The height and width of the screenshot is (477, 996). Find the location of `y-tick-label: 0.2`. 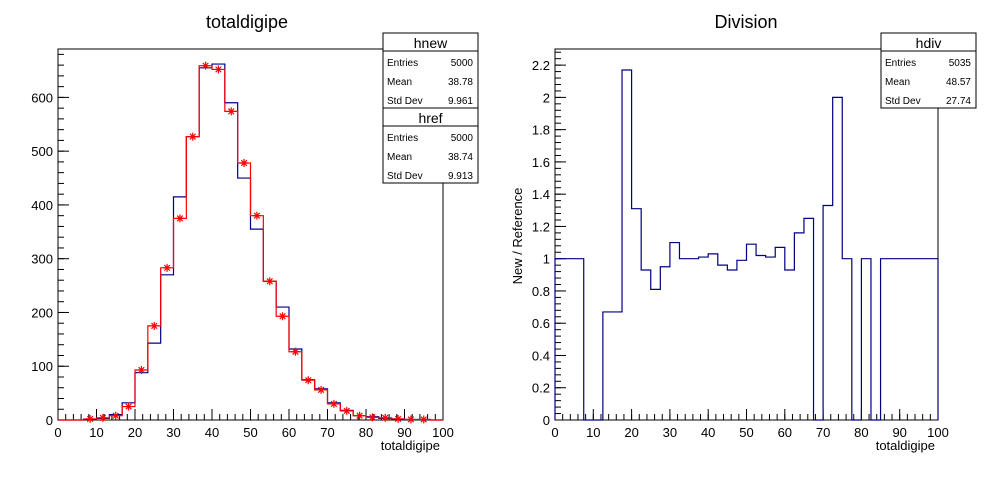

y-tick-label: 0.2 is located at coordinates (541, 388).